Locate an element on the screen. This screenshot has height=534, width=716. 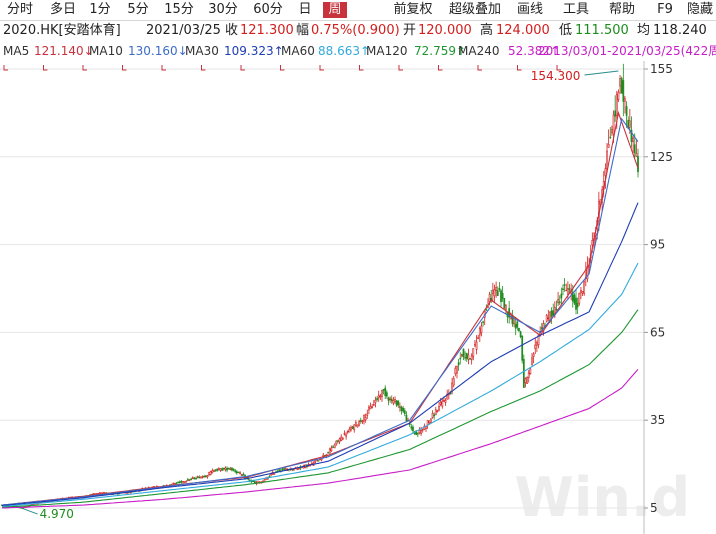
period-tab-week: 周 is located at coordinates (335, 10).